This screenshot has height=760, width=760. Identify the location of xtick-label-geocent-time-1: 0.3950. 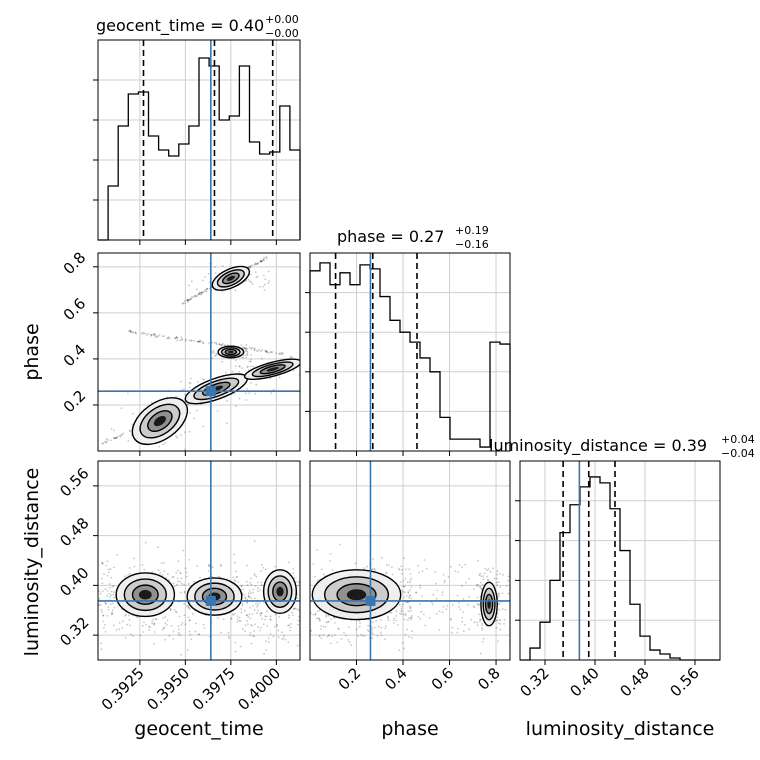
(168, 689).